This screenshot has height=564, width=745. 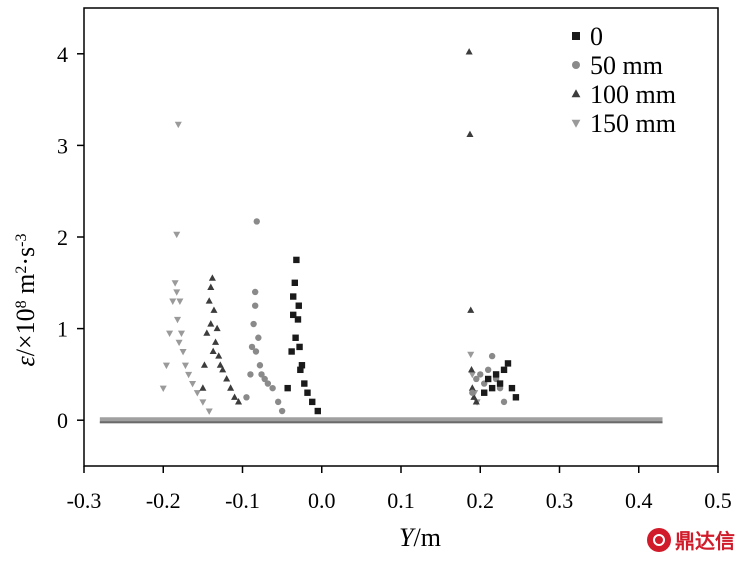 I want to click on x-tick-label: -0.3, so click(x=84, y=500).